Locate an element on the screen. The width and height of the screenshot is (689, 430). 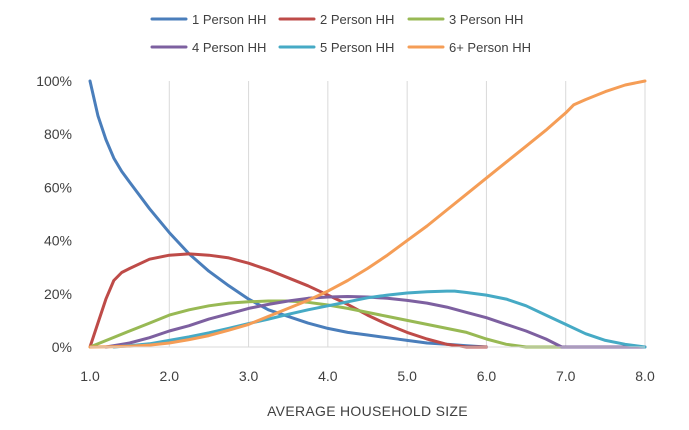
x-tick-label: 2.0 is located at coordinates (170, 376).